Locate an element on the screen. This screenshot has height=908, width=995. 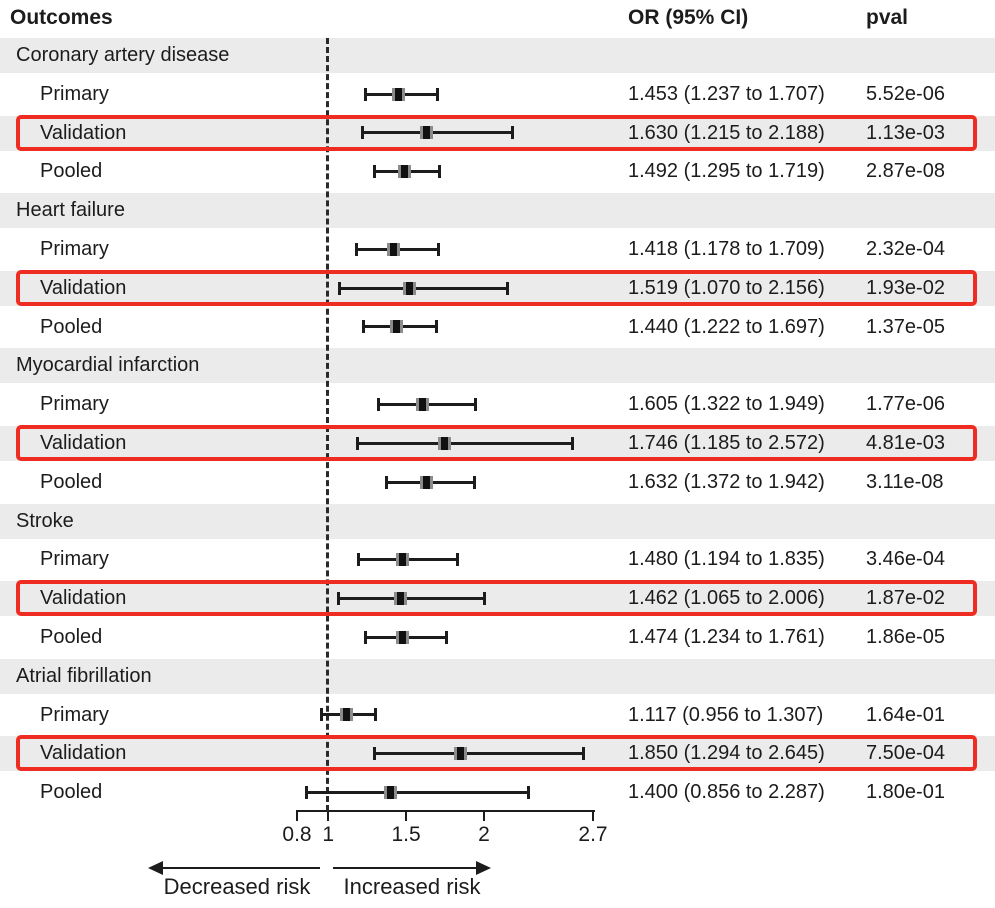
x-axis-tick-label: 1 is located at coordinates (328, 834).